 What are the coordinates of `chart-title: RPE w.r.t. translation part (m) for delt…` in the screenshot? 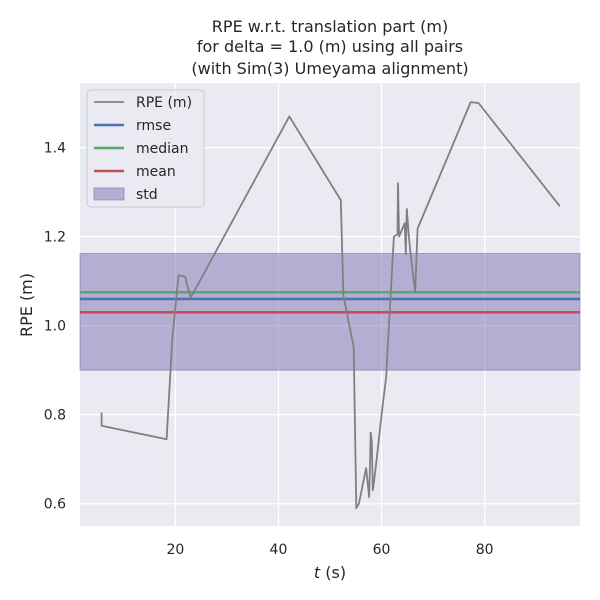 It's located at (329, 47).